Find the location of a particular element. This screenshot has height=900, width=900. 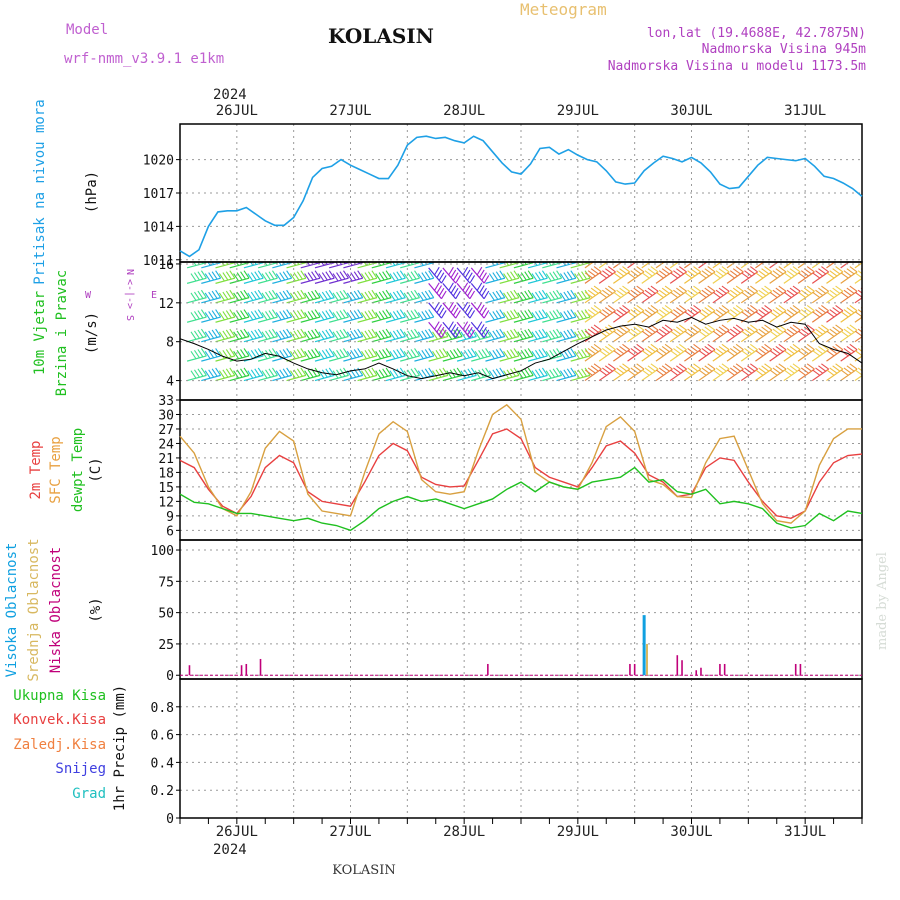

y-tick-label: 0 is located at coordinates (170, 819).